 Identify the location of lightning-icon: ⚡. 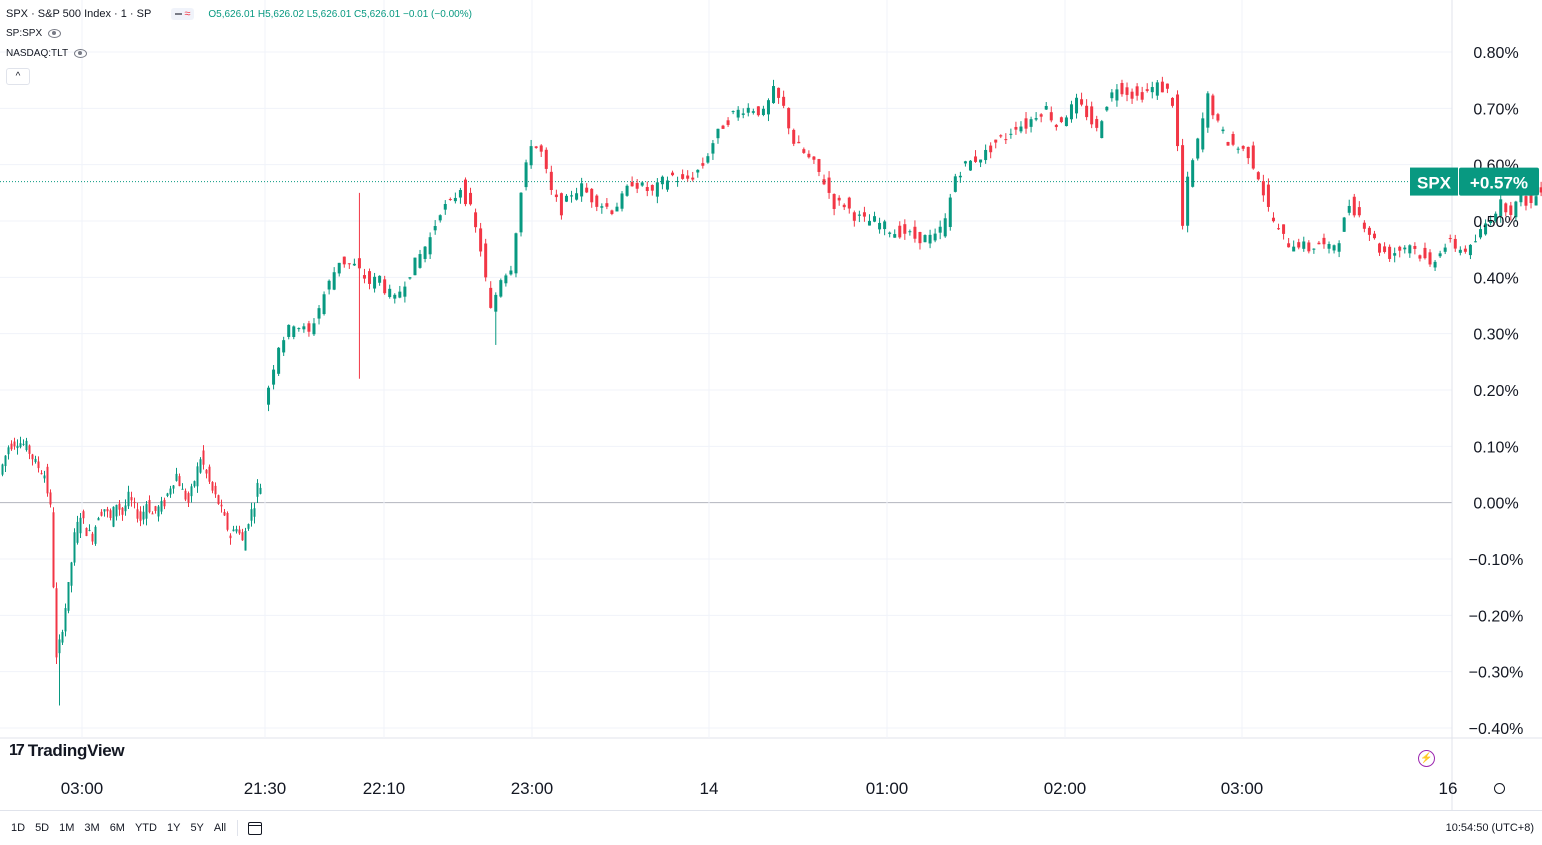
(1426, 758).